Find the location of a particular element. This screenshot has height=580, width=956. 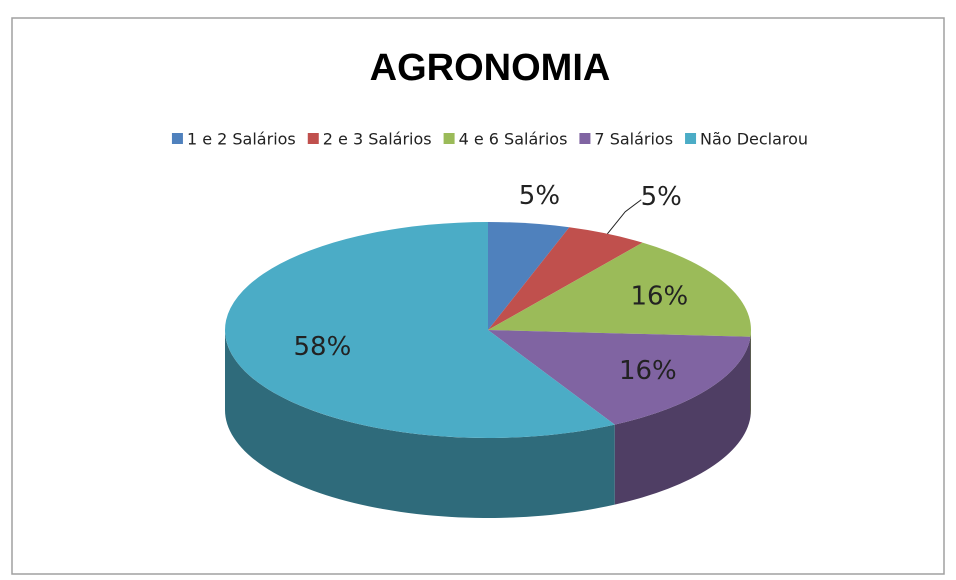

legend-label: 4 e 6 Salários is located at coordinates (513, 139).